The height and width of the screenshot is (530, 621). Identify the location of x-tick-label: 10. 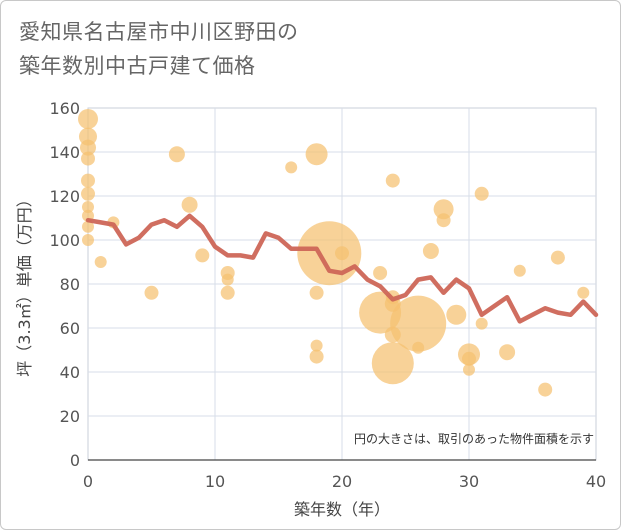
(215, 481).